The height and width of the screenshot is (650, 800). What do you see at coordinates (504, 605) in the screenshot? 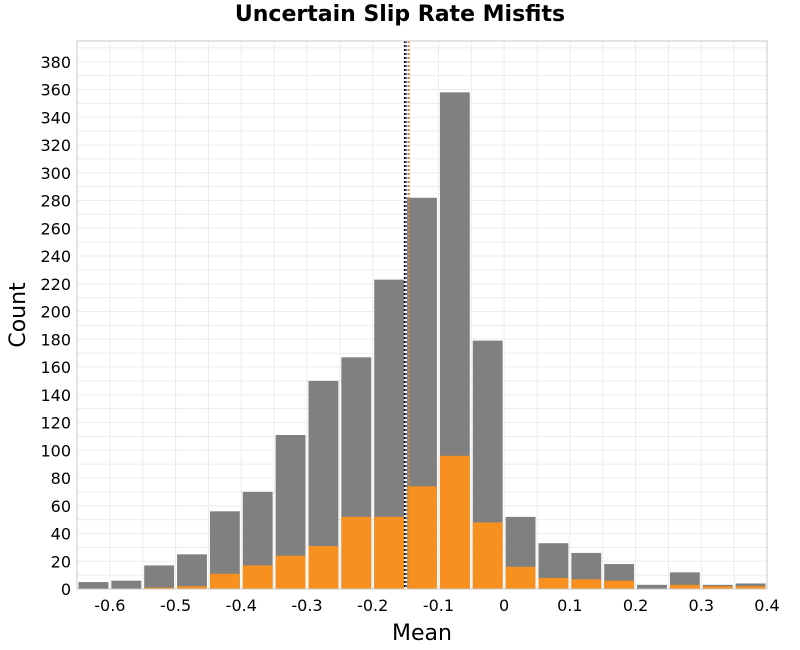
I see `x-tick-label: 0` at bounding box center [504, 605].